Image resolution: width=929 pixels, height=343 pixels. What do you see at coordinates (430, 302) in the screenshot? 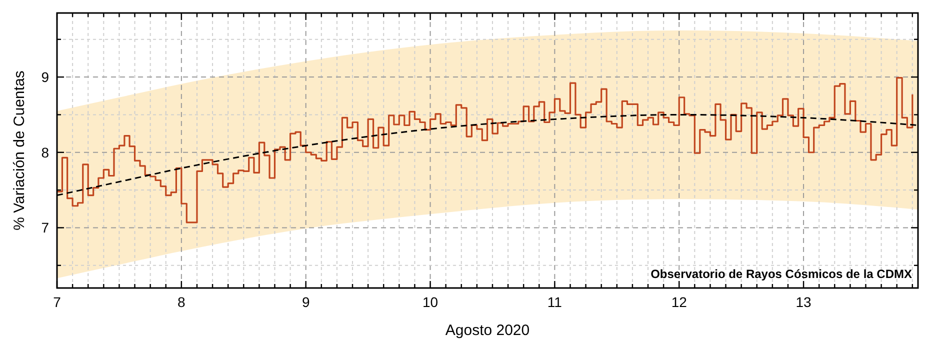
I see `x-tick-label: 10` at bounding box center [430, 302].